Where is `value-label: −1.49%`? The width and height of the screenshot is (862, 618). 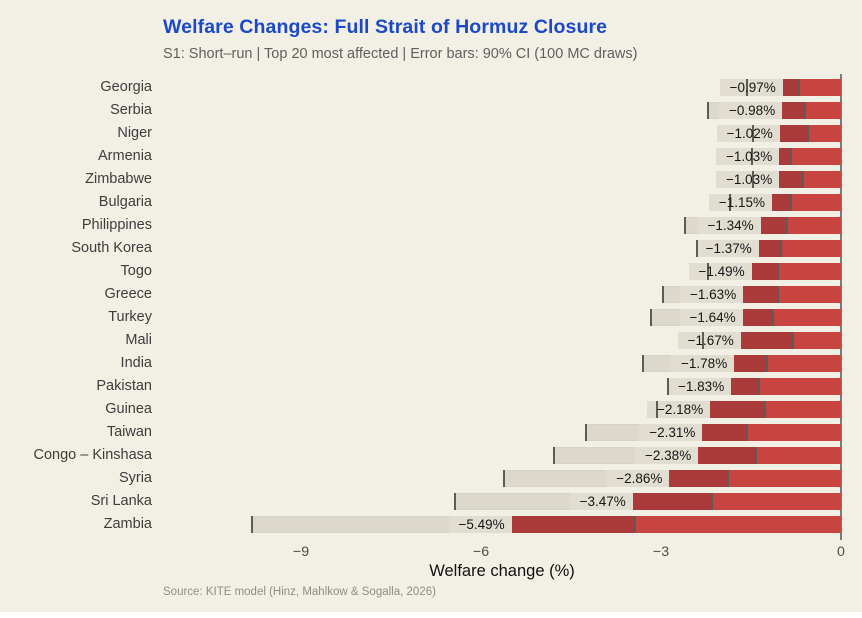 value-label: −1.49% is located at coordinates (721, 271).